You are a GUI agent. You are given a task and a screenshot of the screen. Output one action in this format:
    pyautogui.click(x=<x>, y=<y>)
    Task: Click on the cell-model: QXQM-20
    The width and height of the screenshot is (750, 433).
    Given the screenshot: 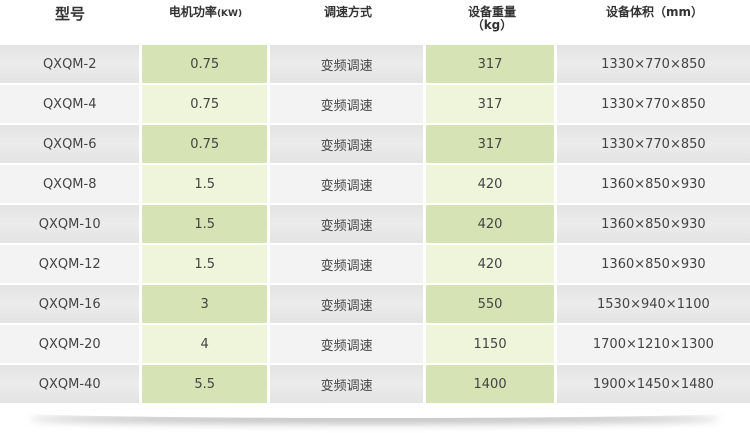 What is the action you would take?
    pyautogui.click(x=70, y=344)
    